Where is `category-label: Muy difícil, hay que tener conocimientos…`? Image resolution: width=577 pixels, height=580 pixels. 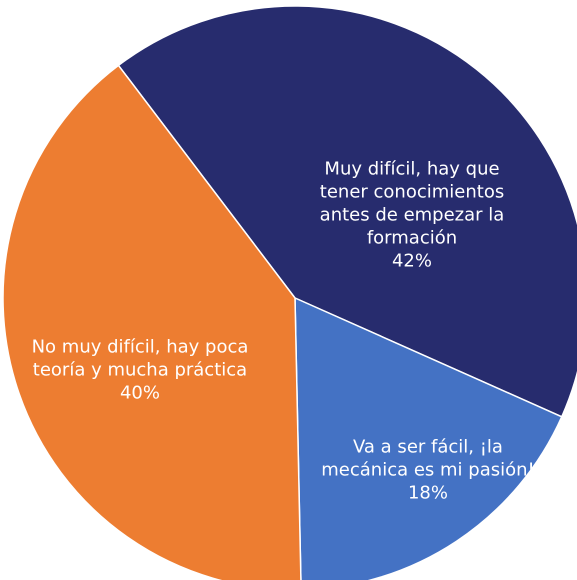
category-label: Muy difícil, hay que tener conocimientos… is located at coordinates (412, 203).